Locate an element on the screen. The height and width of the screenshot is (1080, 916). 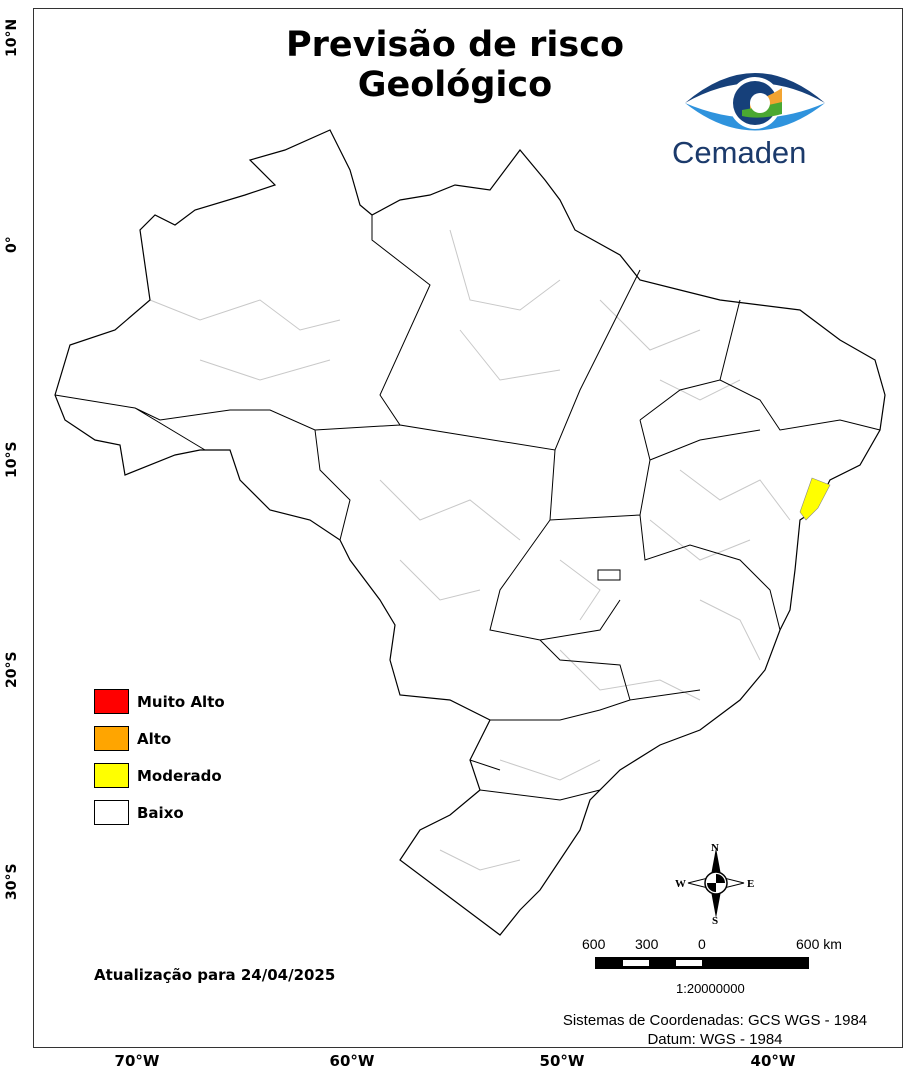
legend: Muito Alto Alto Moderado Baixo is located at coordinates (159, 757).